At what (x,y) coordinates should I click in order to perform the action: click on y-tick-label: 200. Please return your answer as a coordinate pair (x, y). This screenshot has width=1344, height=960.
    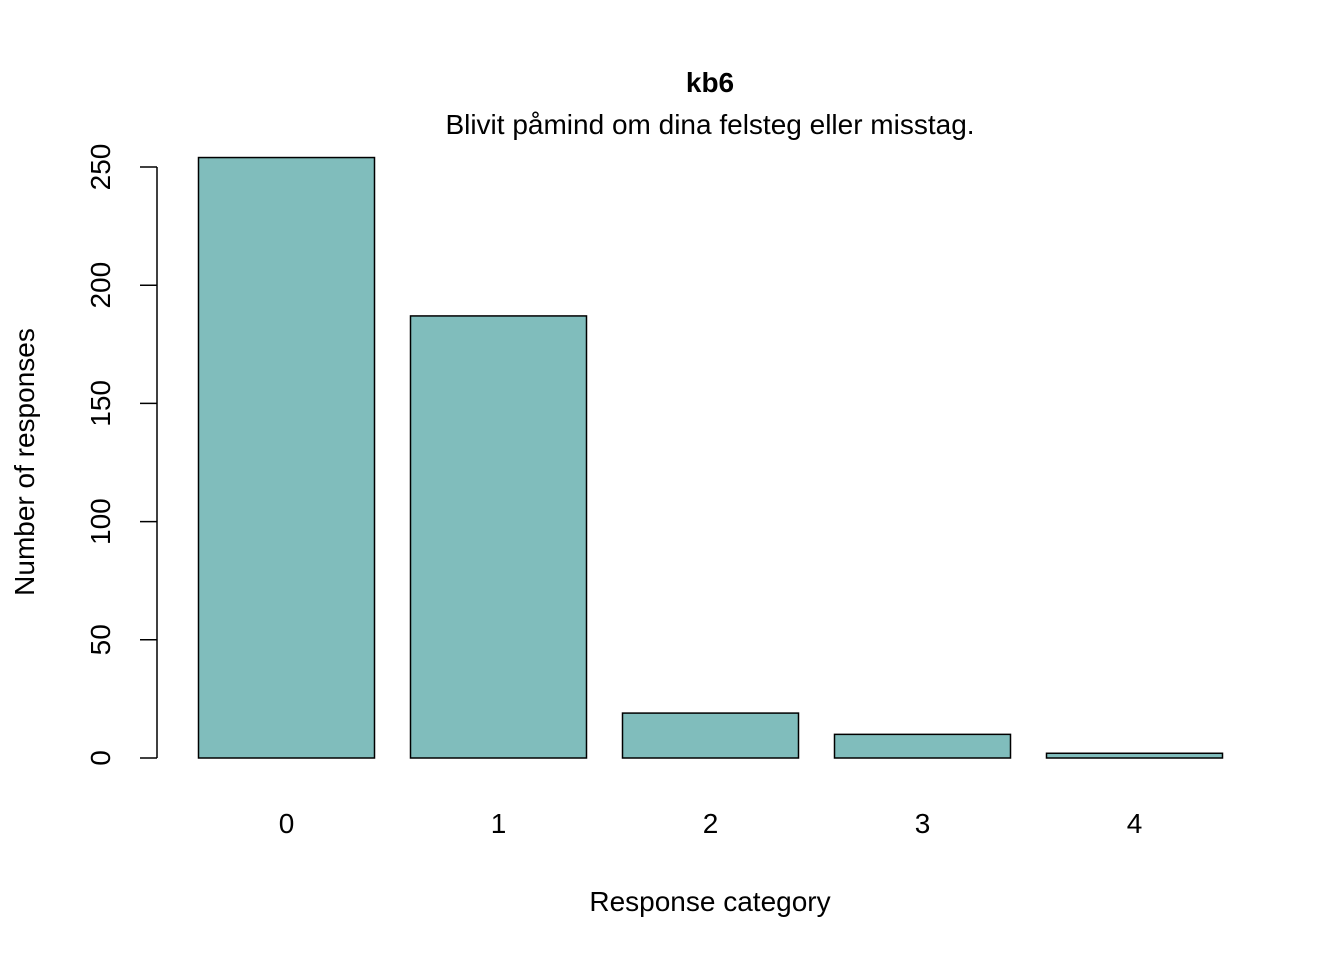
    Looking at the image, I should click on (100, 285).